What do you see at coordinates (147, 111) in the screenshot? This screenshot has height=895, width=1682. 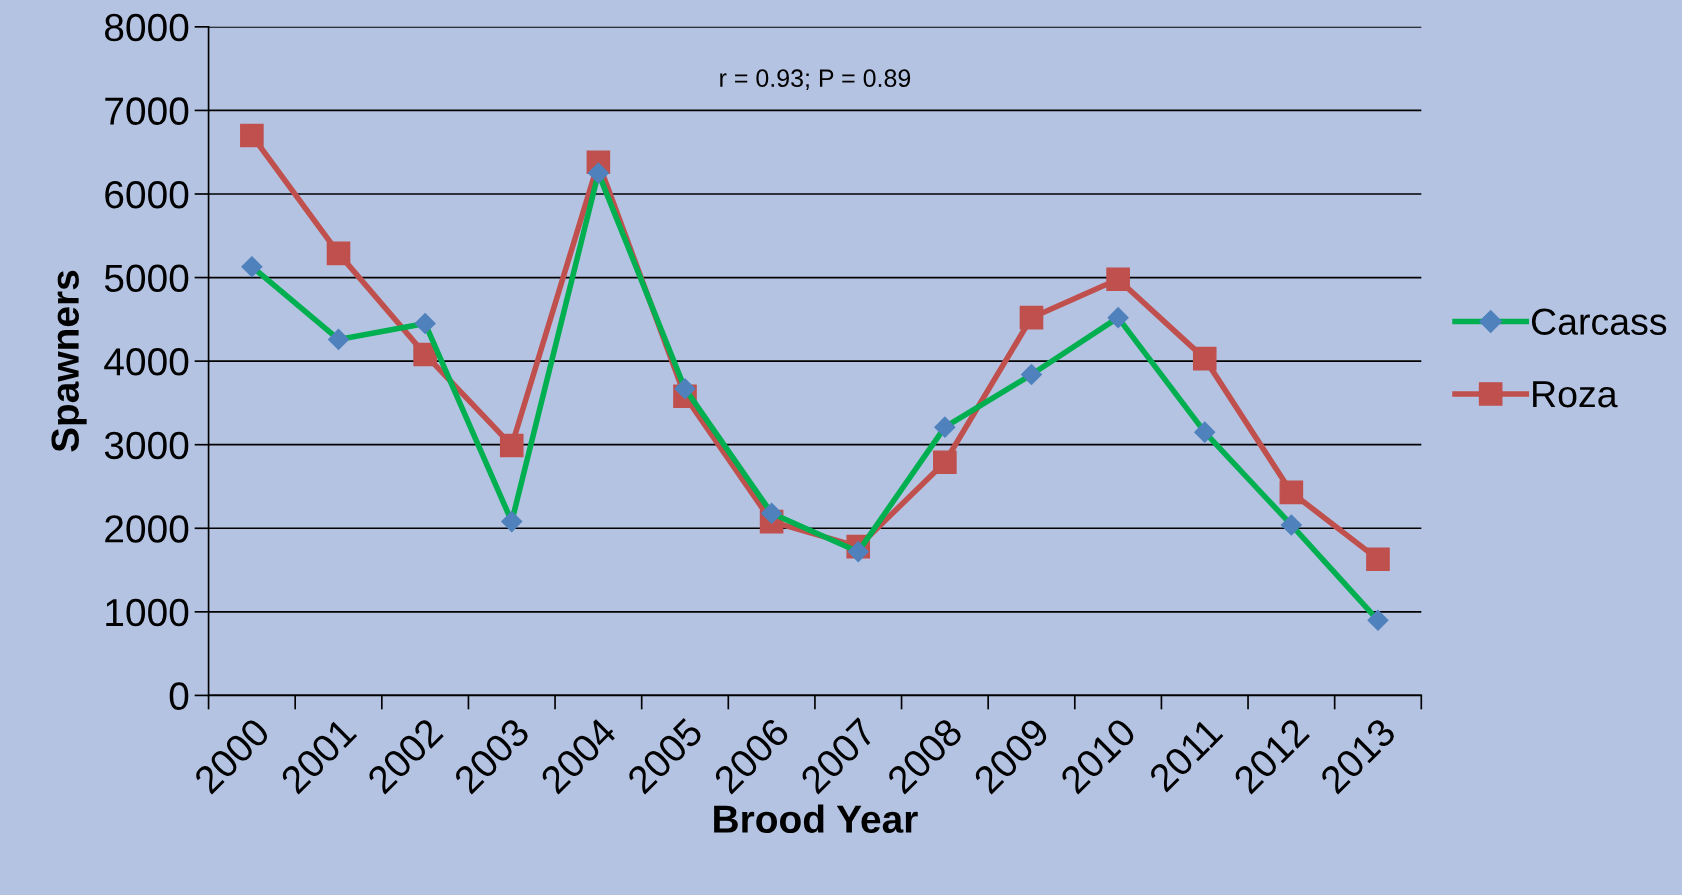 I see `y-tick-label: 7000` at bounding box center [147, 111].